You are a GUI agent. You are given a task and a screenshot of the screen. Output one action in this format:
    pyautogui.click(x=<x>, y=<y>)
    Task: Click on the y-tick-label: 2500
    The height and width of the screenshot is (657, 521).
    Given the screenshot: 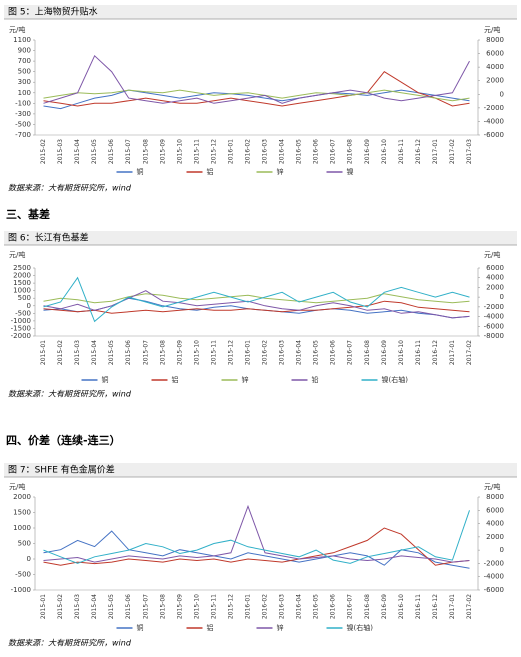 What is the action you would take?
    pyautogui.click(x=22, y=268)
    